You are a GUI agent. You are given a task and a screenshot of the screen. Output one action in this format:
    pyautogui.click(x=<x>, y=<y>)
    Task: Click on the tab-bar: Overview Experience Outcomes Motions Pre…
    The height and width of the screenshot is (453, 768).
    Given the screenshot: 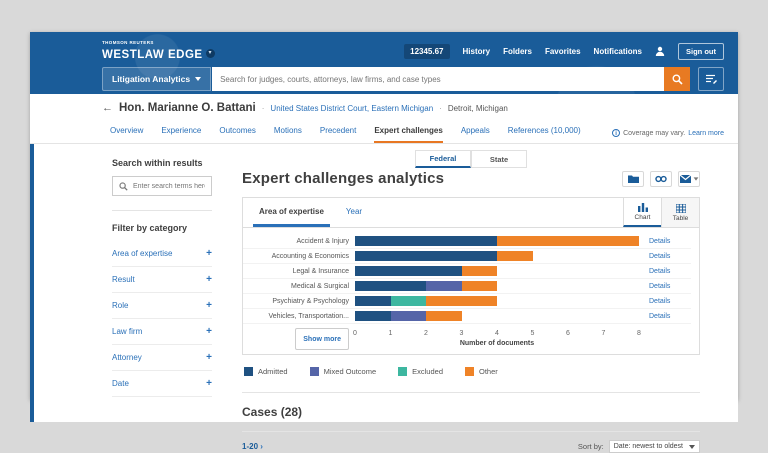 What is the action you would take?
    pyautogui.click(x=384, y=131)
    